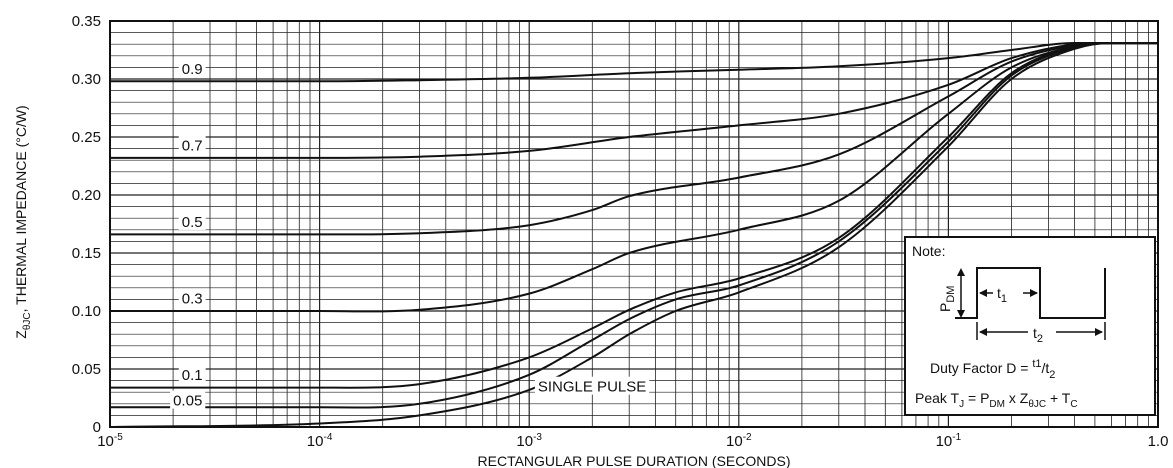 The width and height of the screenshot is (1173, 468). What do you see at coordinates (1099, 332) in the screenshot?
I see `t2-arrow-head-right` at bounding box center [1099, 332].